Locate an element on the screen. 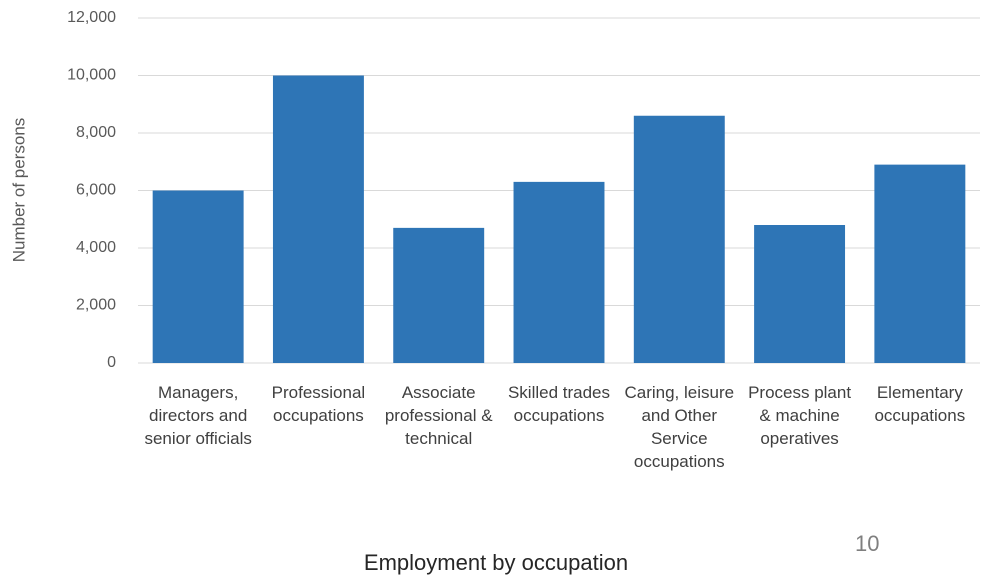 The image size is (992, 583). y-axis-label: Number of persons is located at coordinates (18, 190).